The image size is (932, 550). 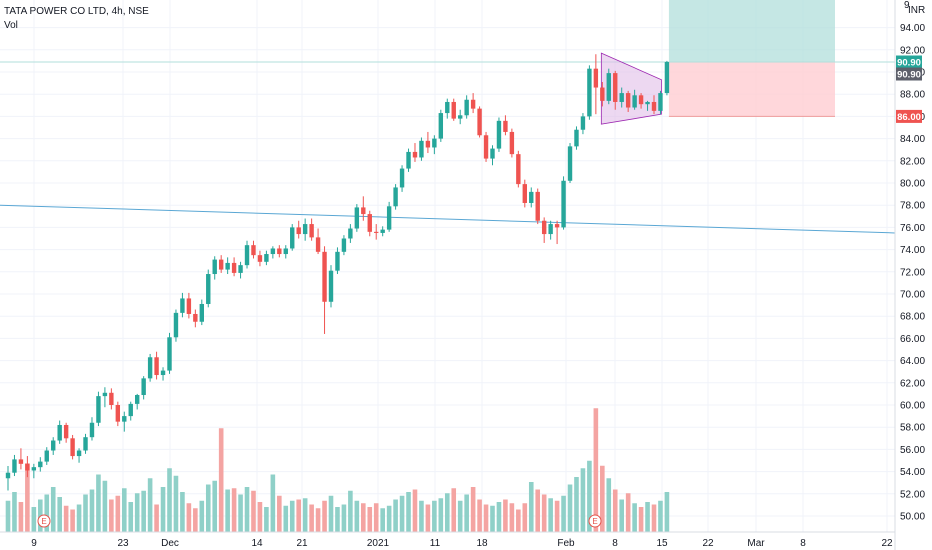 What do you see at coordinates (909, 116) in the screenshot?
I see `stop-price-tag: 86.00` at bounding box center [909, 116].